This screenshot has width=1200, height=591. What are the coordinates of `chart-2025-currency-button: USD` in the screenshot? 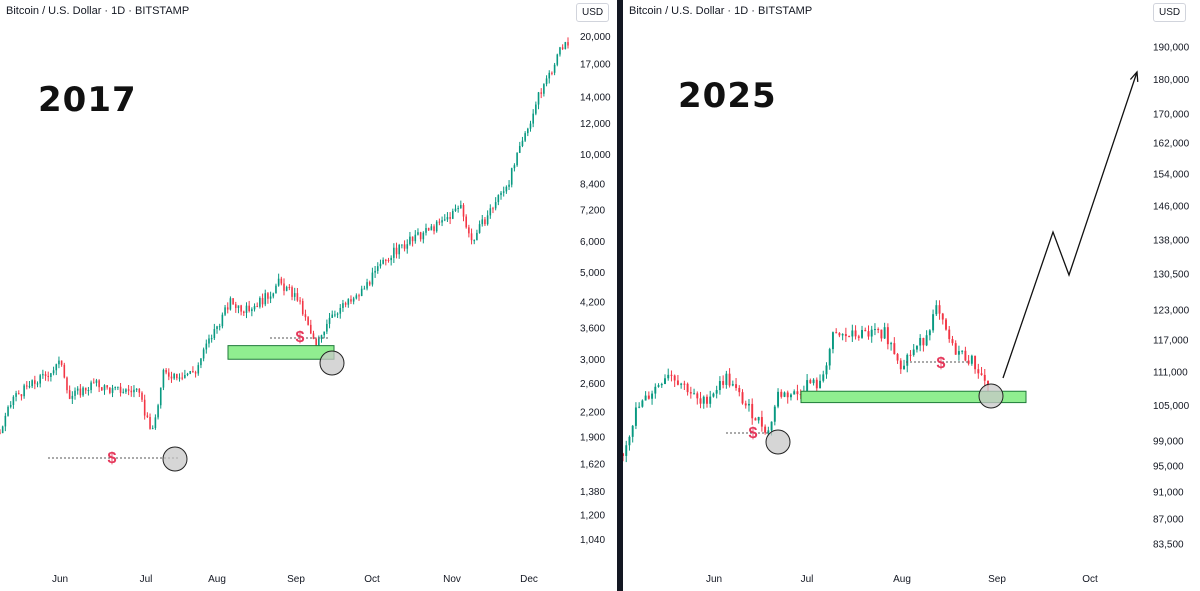 It's located at (1170, 12).